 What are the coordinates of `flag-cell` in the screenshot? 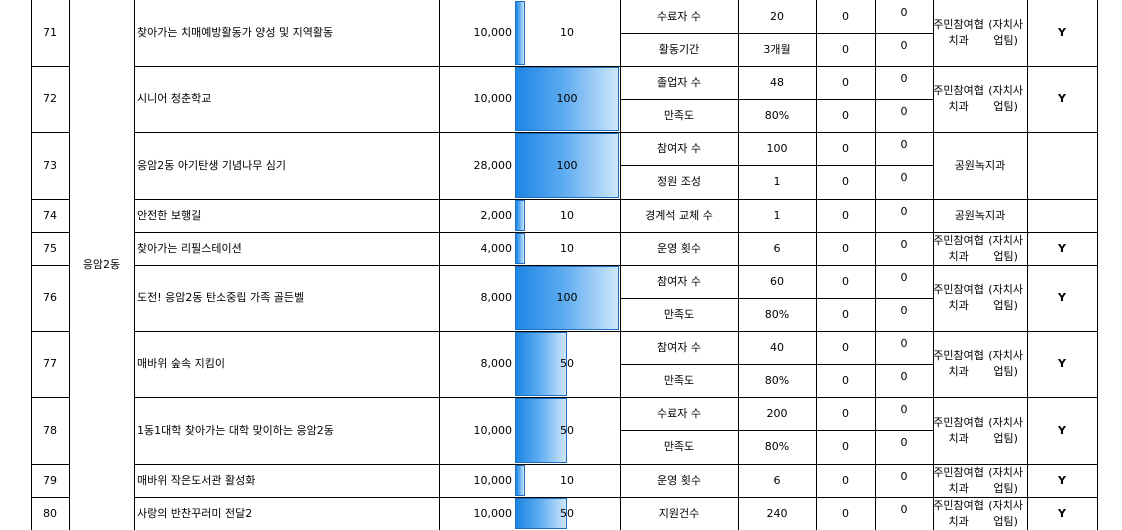 It's located at (1062, 215).